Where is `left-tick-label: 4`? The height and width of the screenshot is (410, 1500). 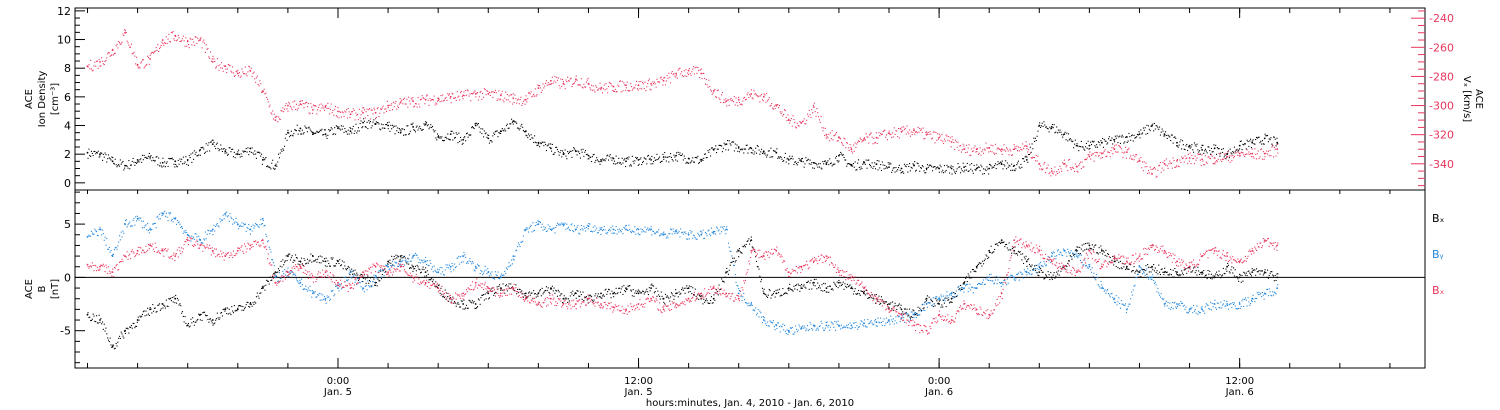
left-tick-label: 4 is located at coordinates (67, 126).